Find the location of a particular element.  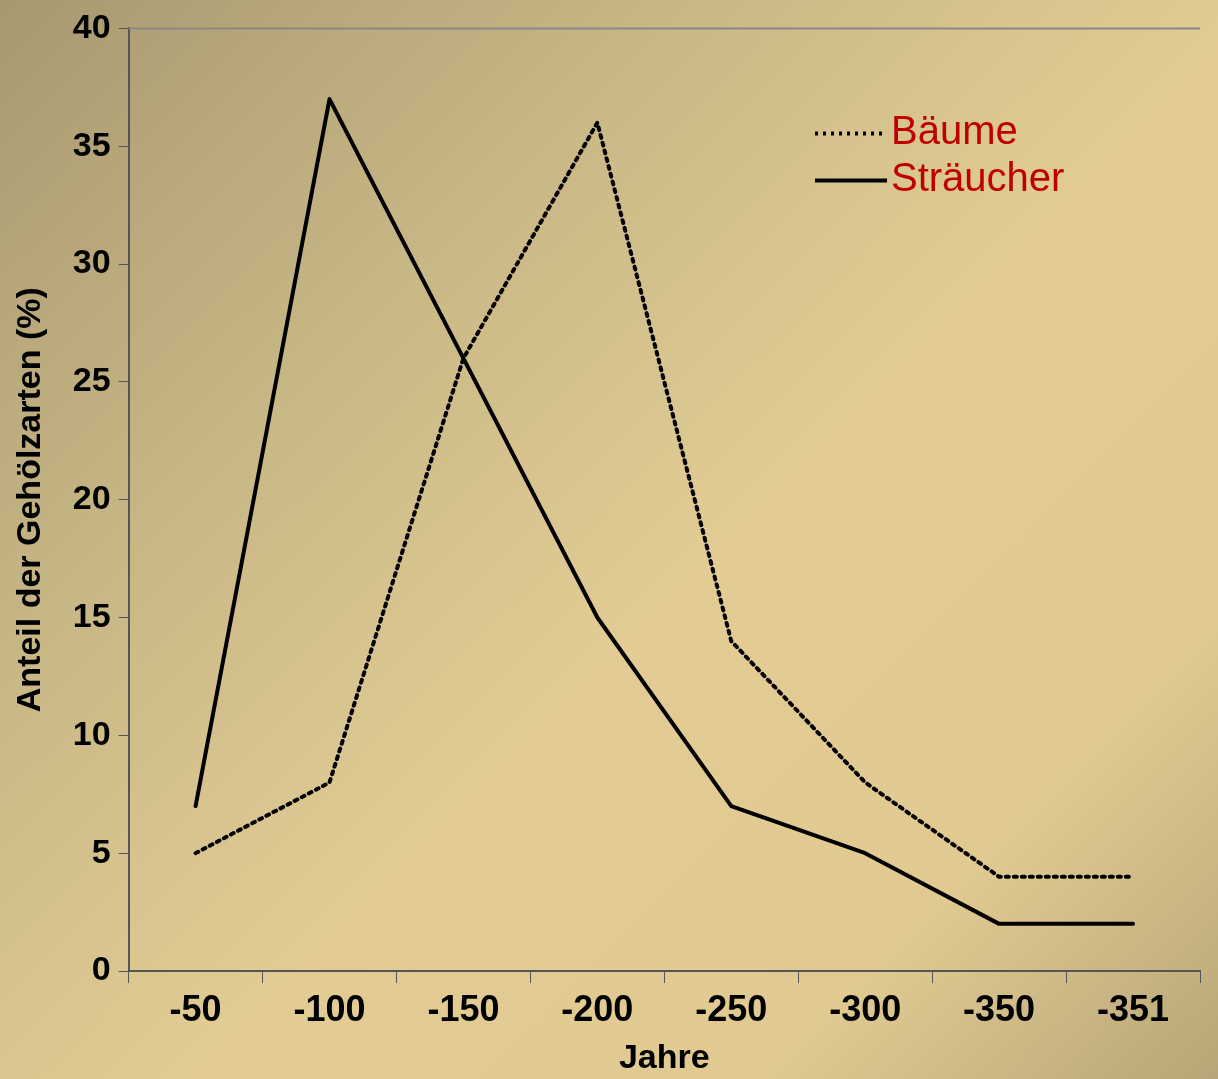

y-axis-title: Anteil der Gehölzarten (%) is located at coordinates (27, 500).